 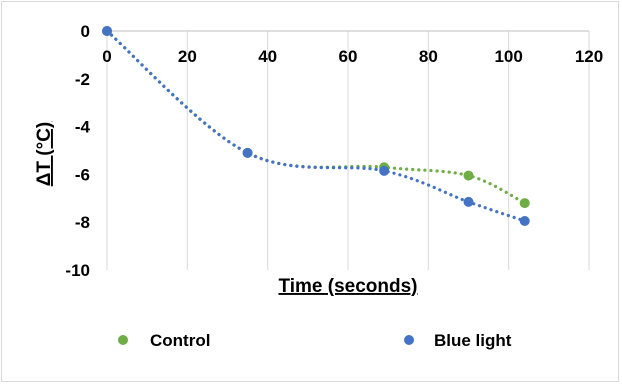 What do you see at coordinates (44, 154) in the screenshot?
I see `y-axis-title: ΔT (°C)` at bounding box center [44, 154].